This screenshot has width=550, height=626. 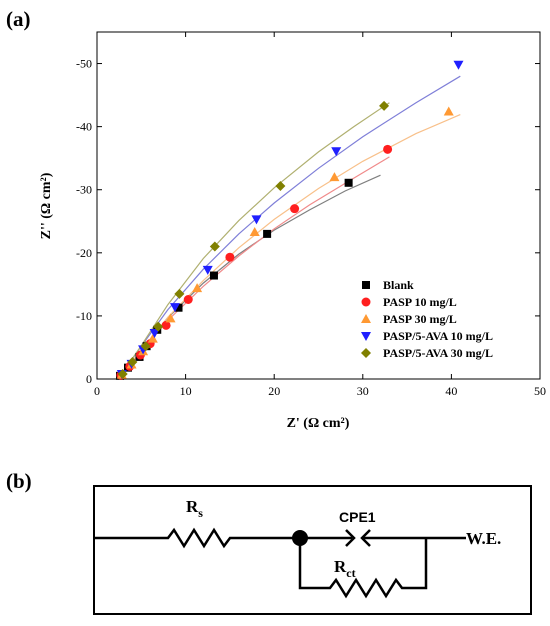 What do you see at coordinates (345, 568) in the screenshot?
I see `rct-label: Rct` at bounding box center [345, 568].